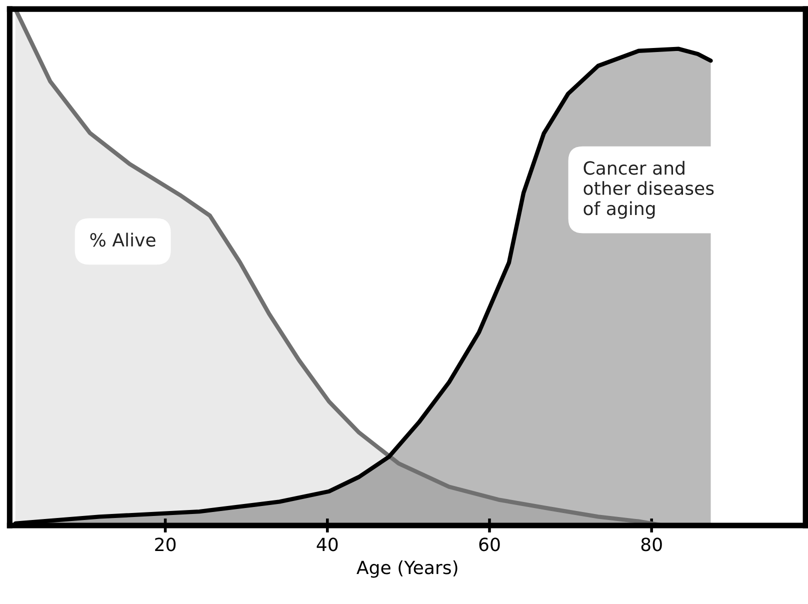  What do you see at coordinates (489, 545) in the screenshot?
I see `x-tick-label: 60` at bounding box center [489, 545].